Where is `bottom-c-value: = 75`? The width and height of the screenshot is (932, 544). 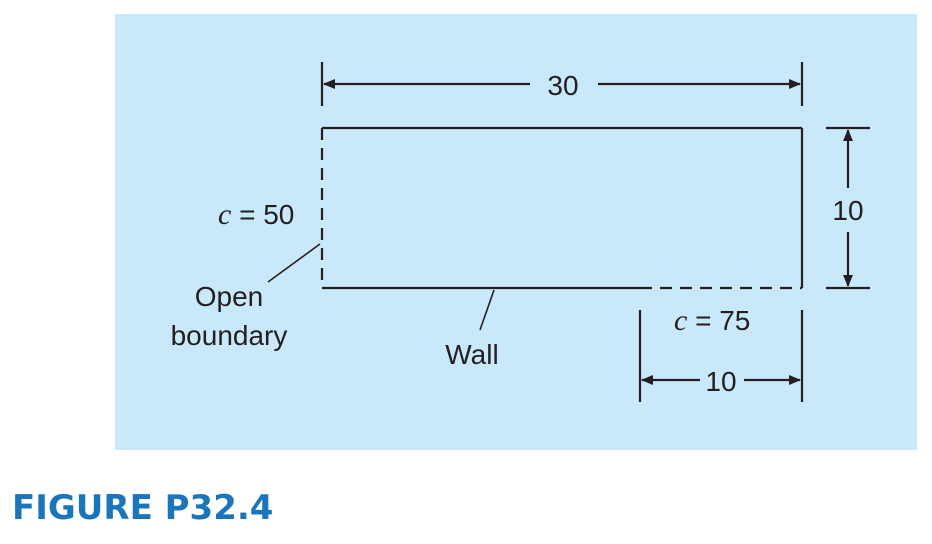
bottom-c-value: = 75 is located at coordinates (718, 320).